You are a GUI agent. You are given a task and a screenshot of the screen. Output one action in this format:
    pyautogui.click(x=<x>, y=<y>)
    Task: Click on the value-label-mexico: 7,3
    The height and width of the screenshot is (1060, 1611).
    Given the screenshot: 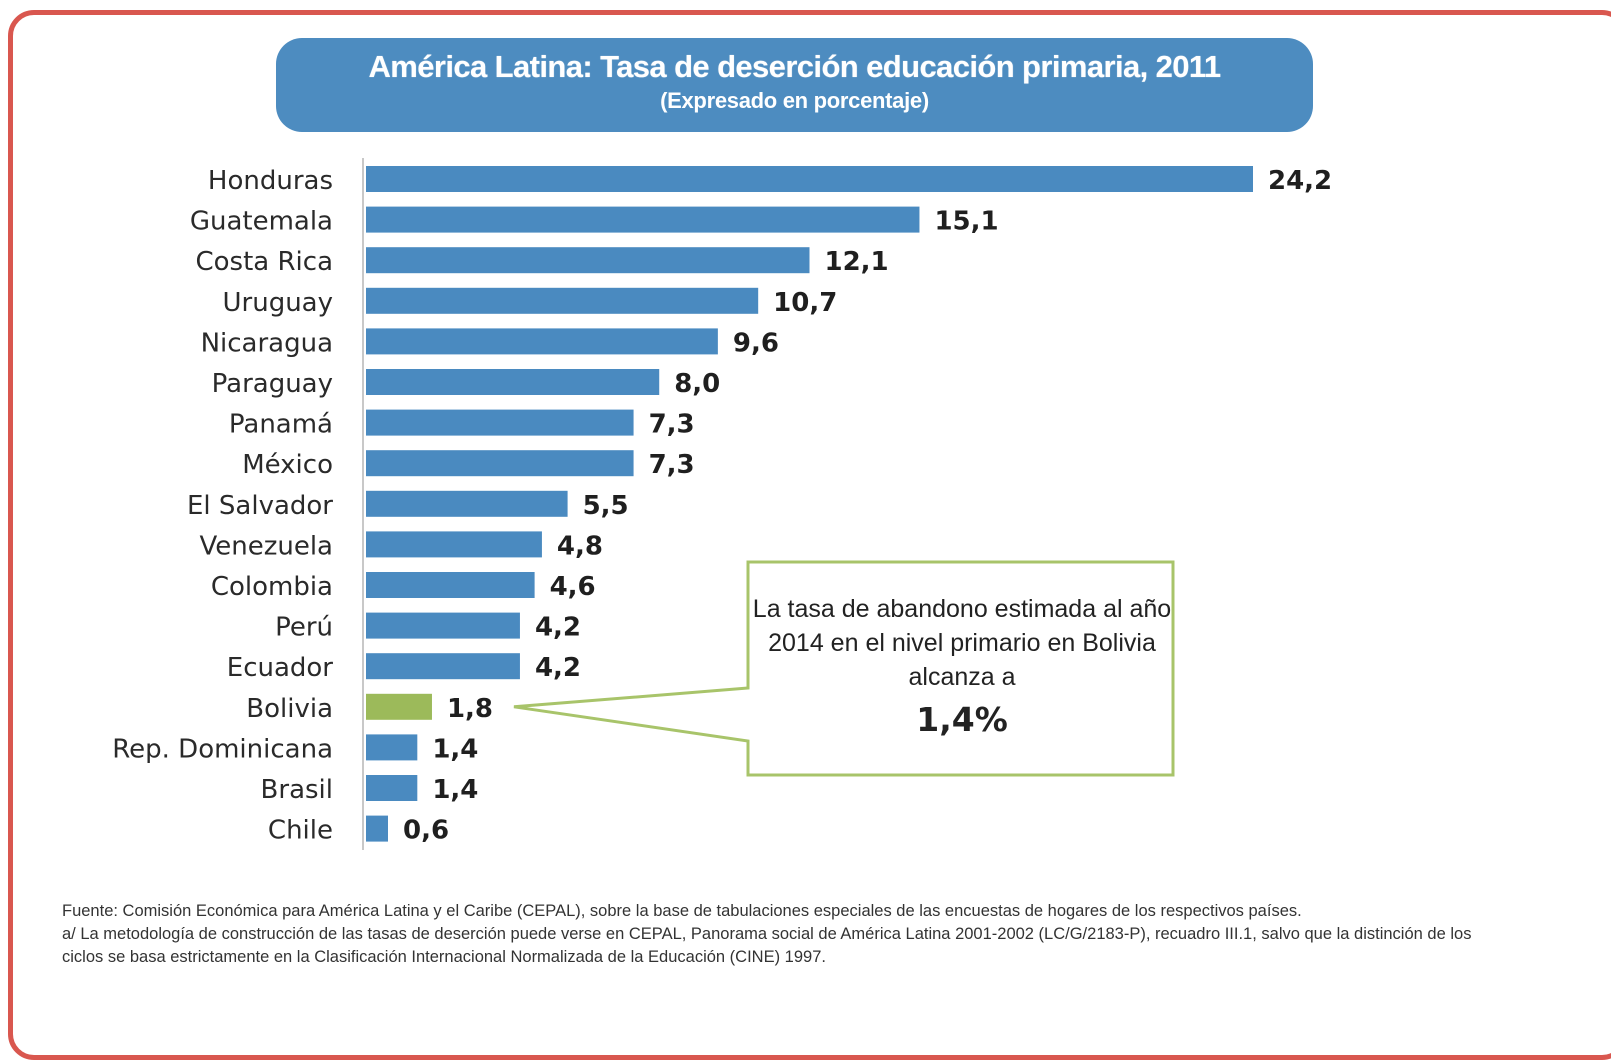 What is the action you would take?
    pyautogui.click(x=672, y=465)
    